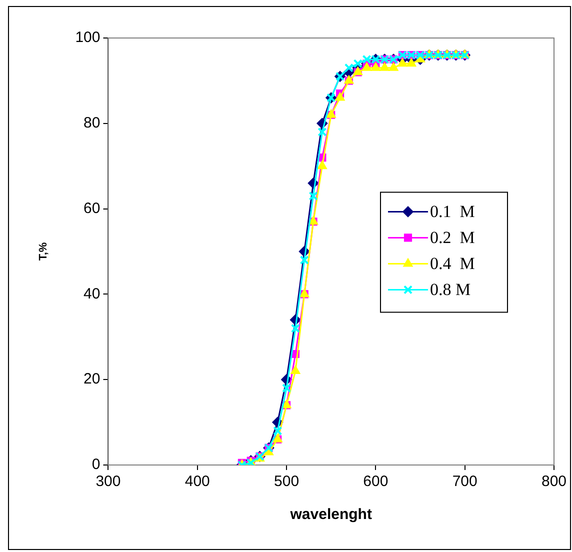  What do you see at coordinates (92, 208) in the screenshot?
I see `y-tick-label: 60` at bounding box center [92, 208].